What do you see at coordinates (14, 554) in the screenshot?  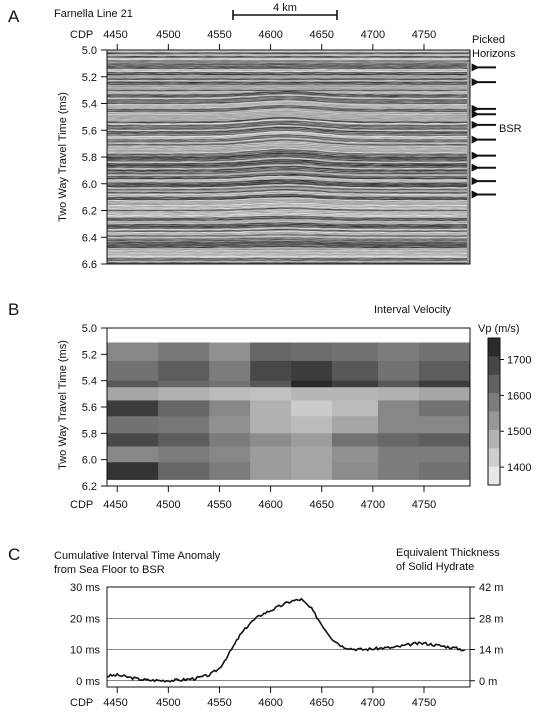 I see `panel-c-letter: C` at bounding box center [14, 554].